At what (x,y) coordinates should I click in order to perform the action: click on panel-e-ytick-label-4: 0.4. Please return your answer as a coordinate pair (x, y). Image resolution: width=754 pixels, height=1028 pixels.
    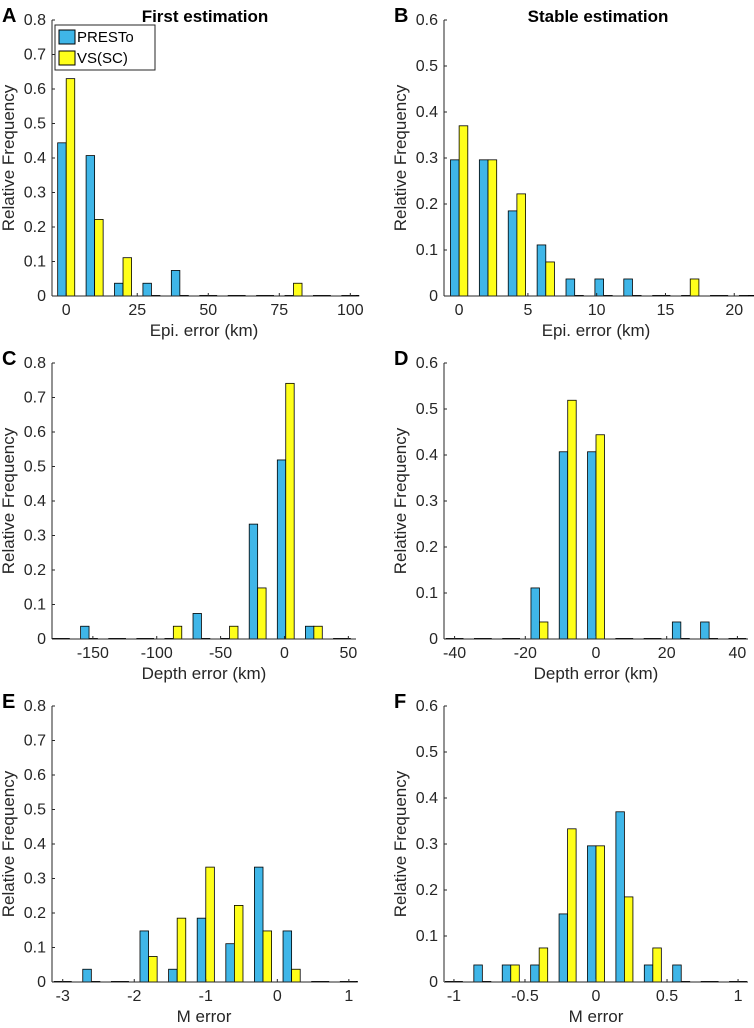
    Looking at the image, I should click on (35, 844).